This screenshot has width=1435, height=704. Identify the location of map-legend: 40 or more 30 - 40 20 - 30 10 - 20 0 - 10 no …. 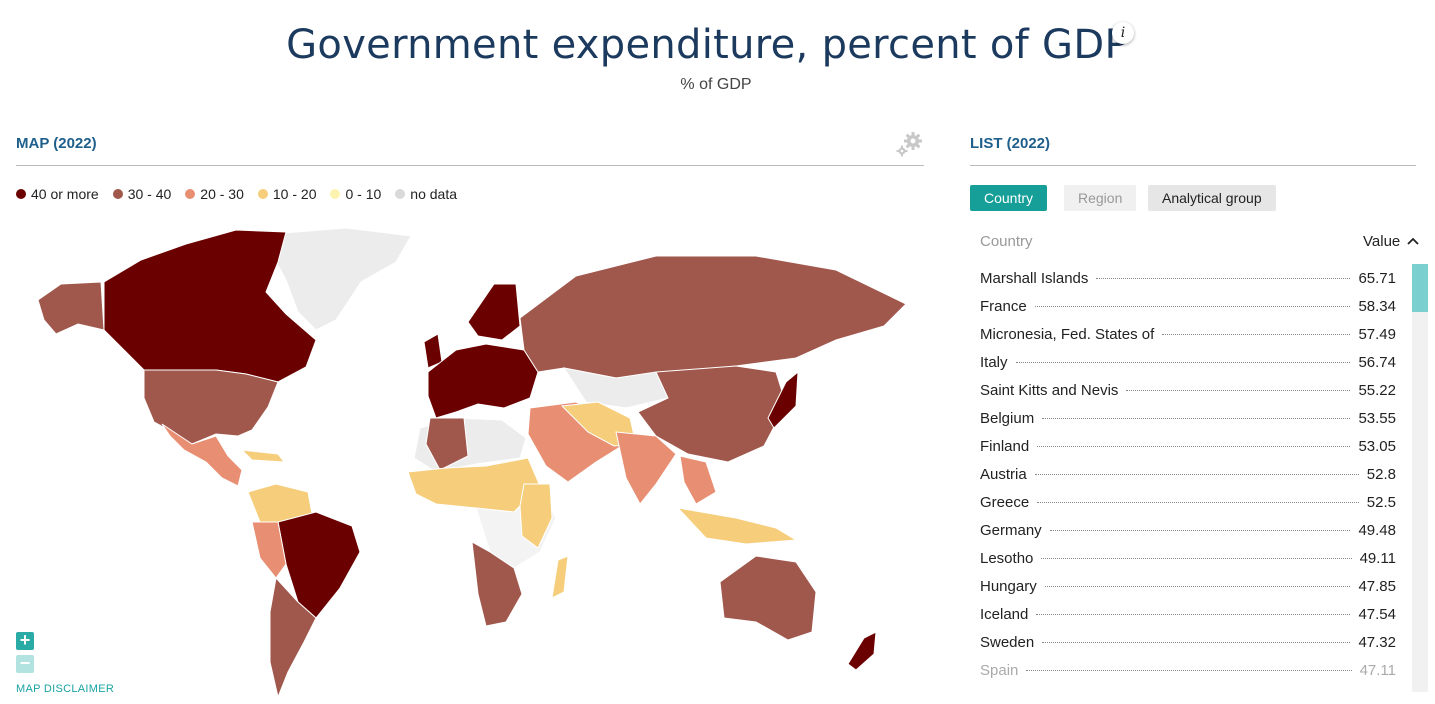
(243, 194).